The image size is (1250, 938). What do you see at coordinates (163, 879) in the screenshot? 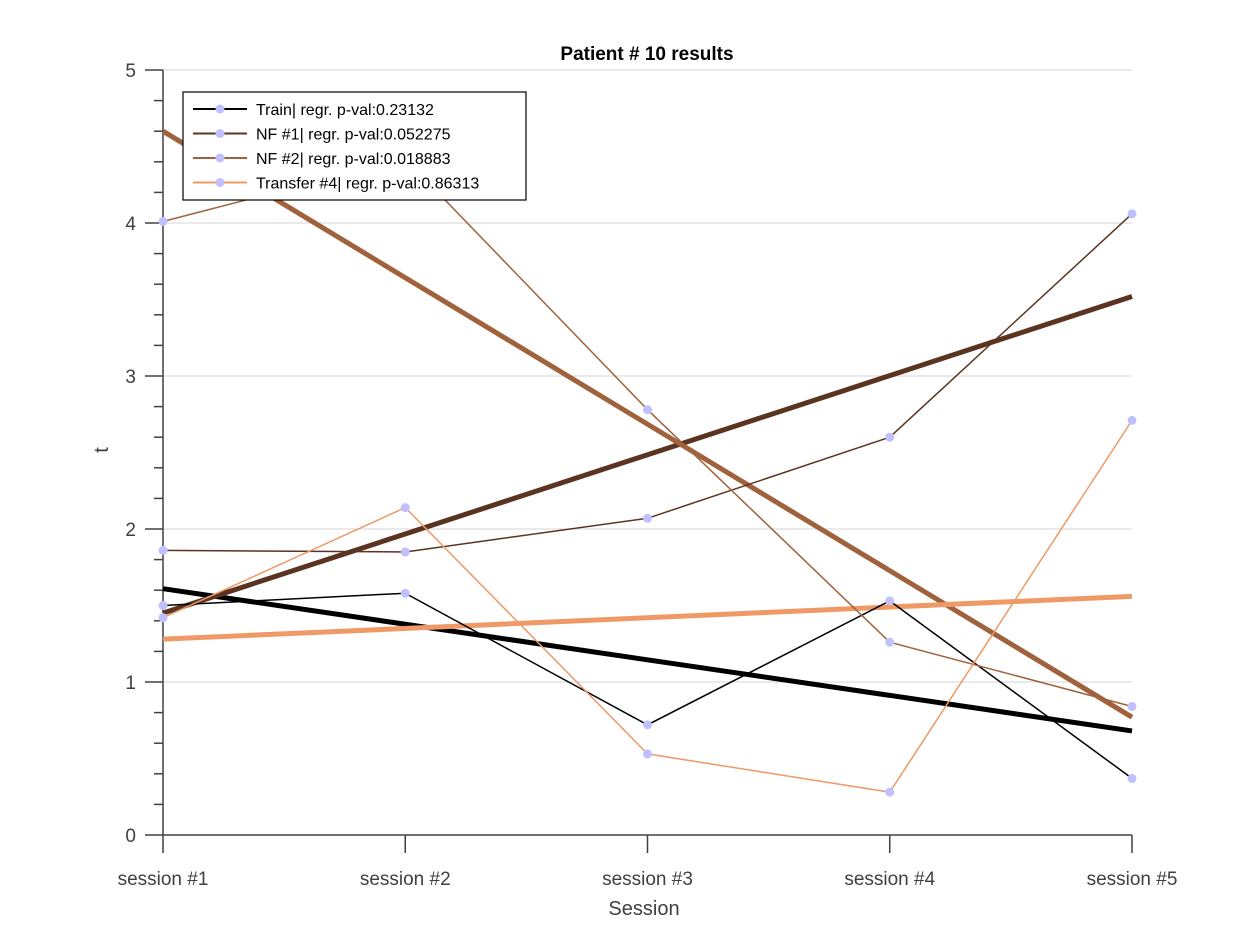
I see `x-tick-label: session #1` at bounding box center [163, 879].